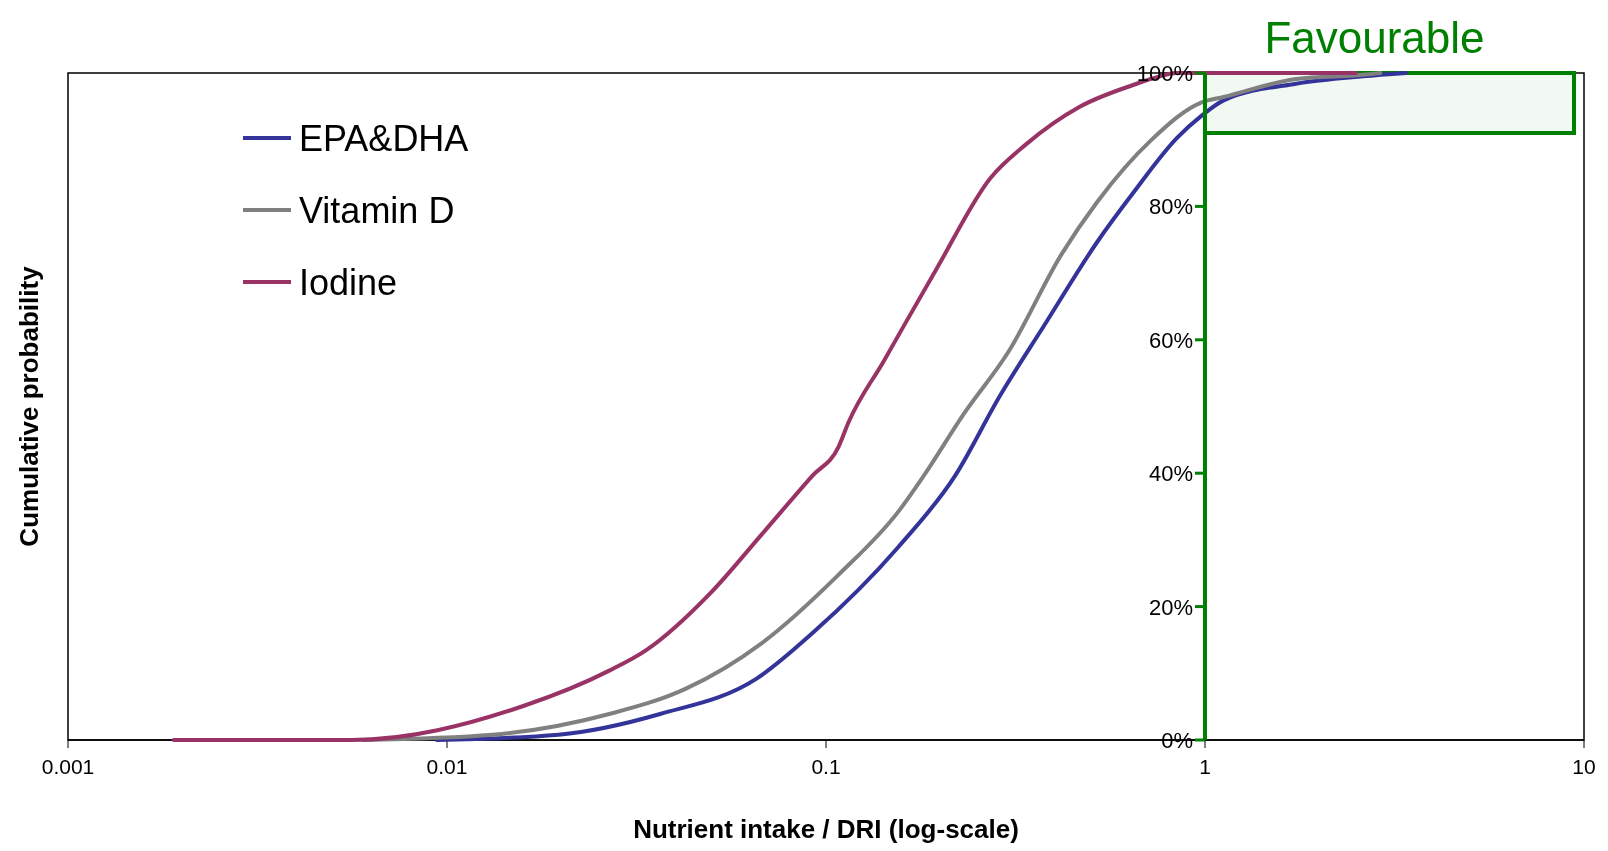 The height and width of the screenshot is (851, 1608). I want to click on y-tick-label: 20%, so click(1170, 607).